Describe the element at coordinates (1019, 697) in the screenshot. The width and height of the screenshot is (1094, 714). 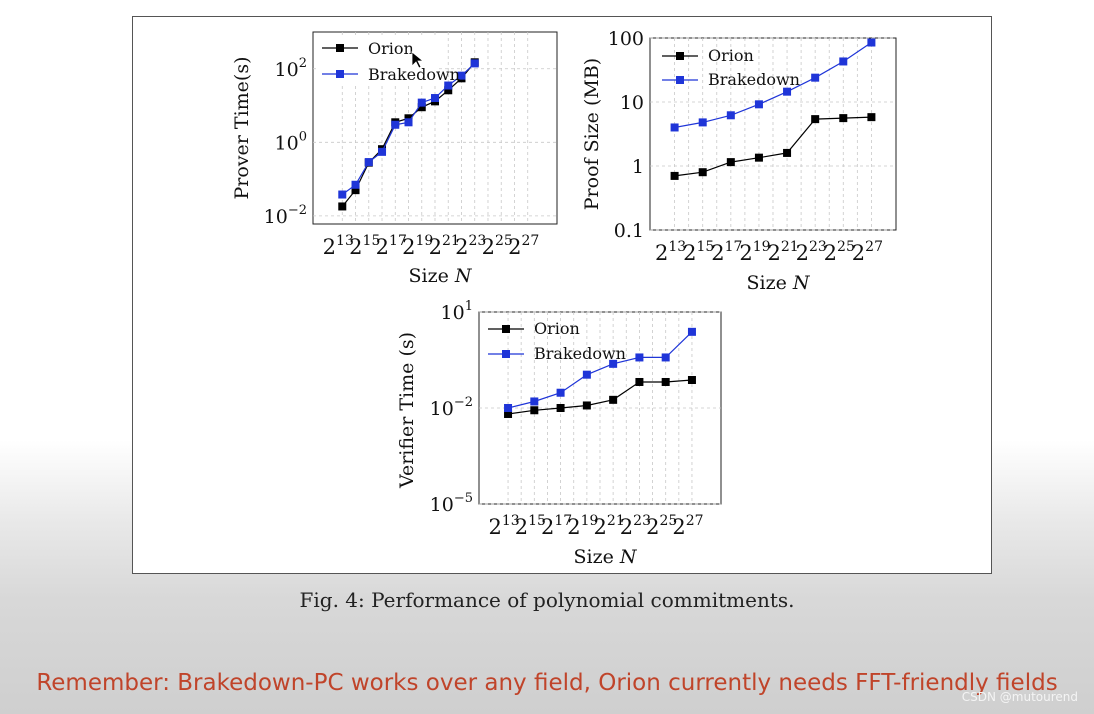
I see `watermark: CSDN @mutourend` at that location.